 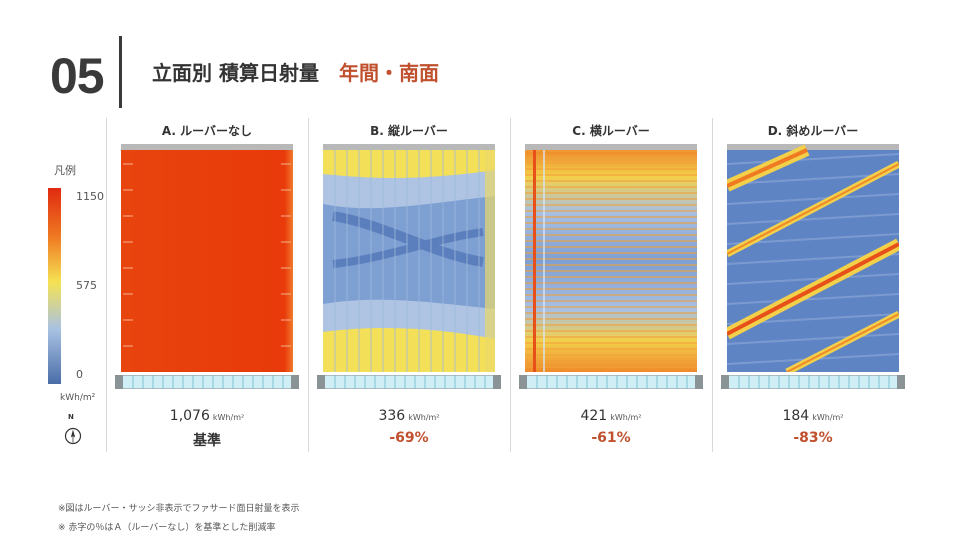 What do you see at coordinates (611, 416) in the screenshot?
I see `radiation-value: 421 kWh/m²` at bounding box center [611, 416].